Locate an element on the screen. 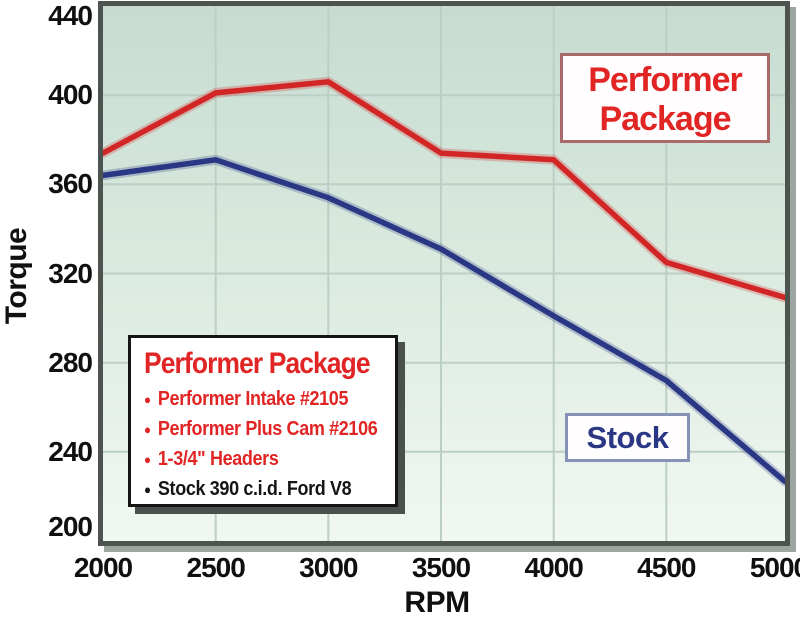 The image size is (800, 620). x-tick-label: 4500 is located at coordinates (666, 567).